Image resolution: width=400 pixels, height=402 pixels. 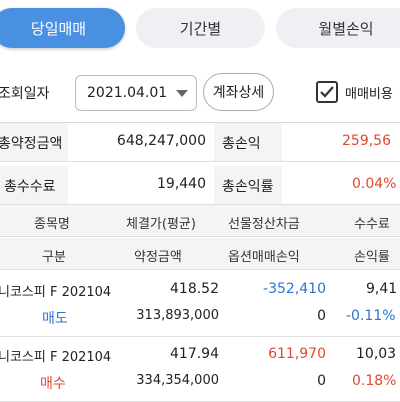 What do you see at coordinates (264, 224) in the screenshot?
I see `col-header-futures-settlement: 선물정산차금` at bounding box center [264, 224].